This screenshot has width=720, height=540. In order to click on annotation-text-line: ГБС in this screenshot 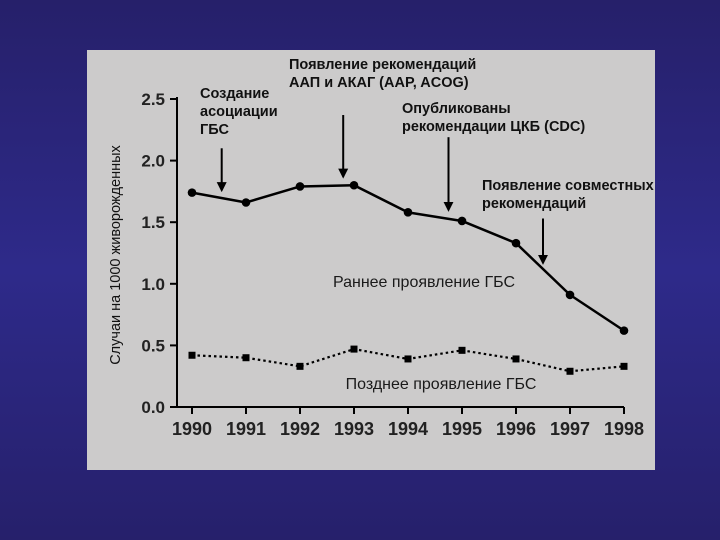, I will do `click(214, 130)`.